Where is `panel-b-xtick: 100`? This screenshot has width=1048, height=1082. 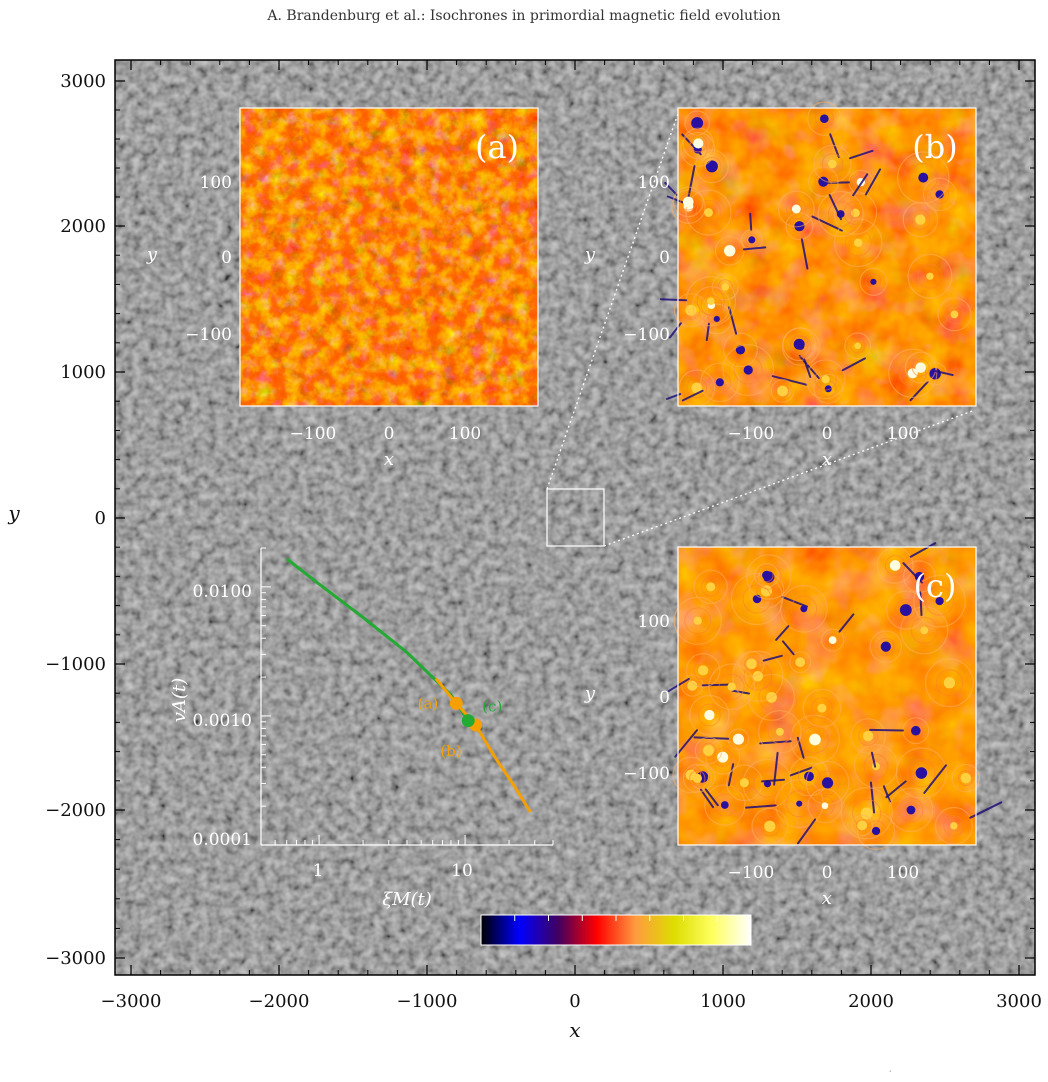 panel-b-xtick: 100 is located at coordinates (903, 434).